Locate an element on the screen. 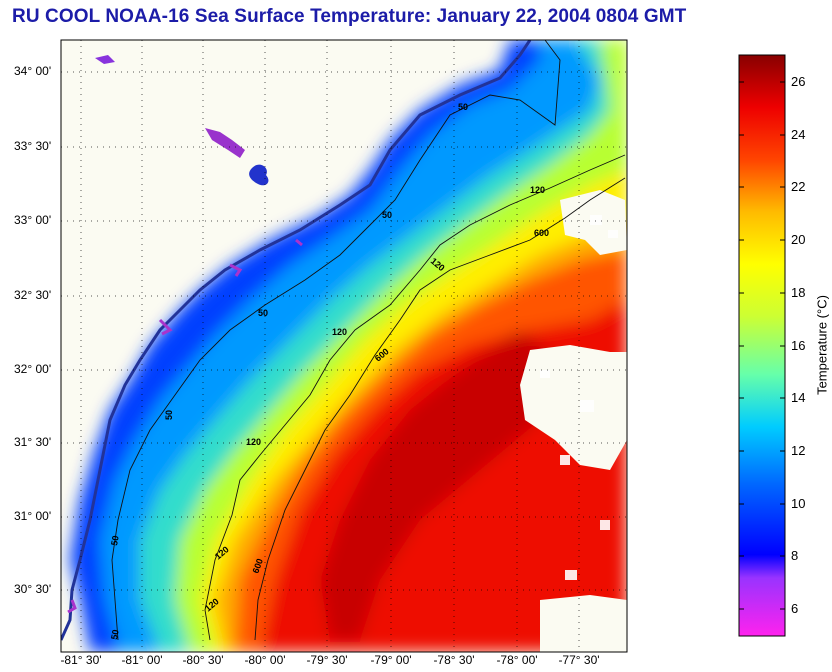 The height and width of the screenshot is (672, 832). lat-label: 33° 30' is located at coordinates (33, 146).